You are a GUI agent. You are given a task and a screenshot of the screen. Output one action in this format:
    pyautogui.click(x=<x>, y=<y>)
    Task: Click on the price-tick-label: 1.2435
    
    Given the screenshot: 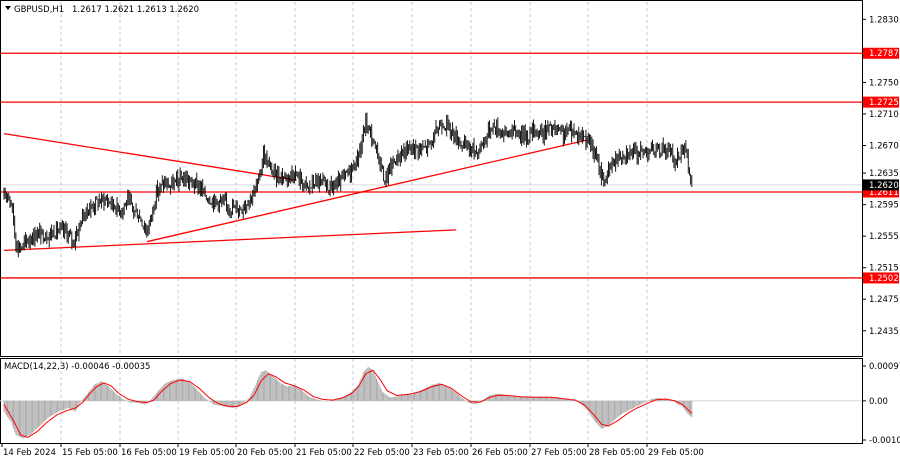 What is the action you would take?
    pyautogui.click(x=884, y=332)
    